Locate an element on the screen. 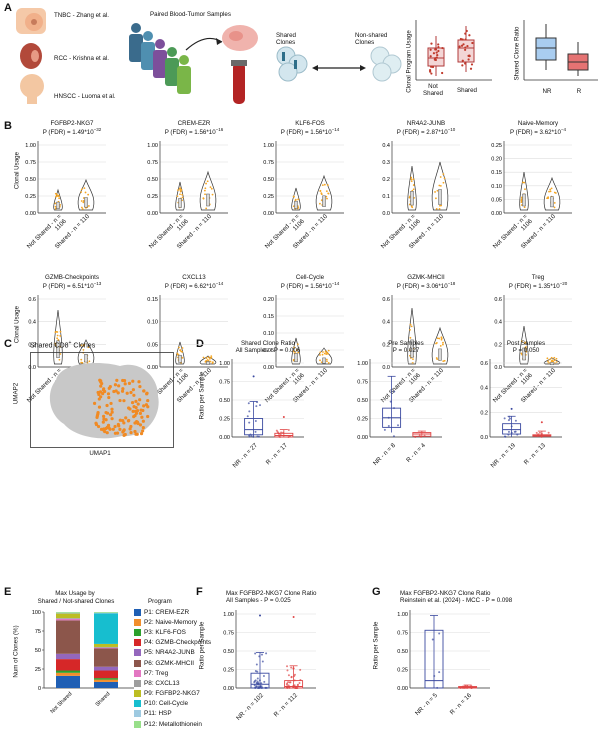 The width and height of the screenshot is (607, 748). pvalue-exponent: −20 is located at coordinates (563, 283).